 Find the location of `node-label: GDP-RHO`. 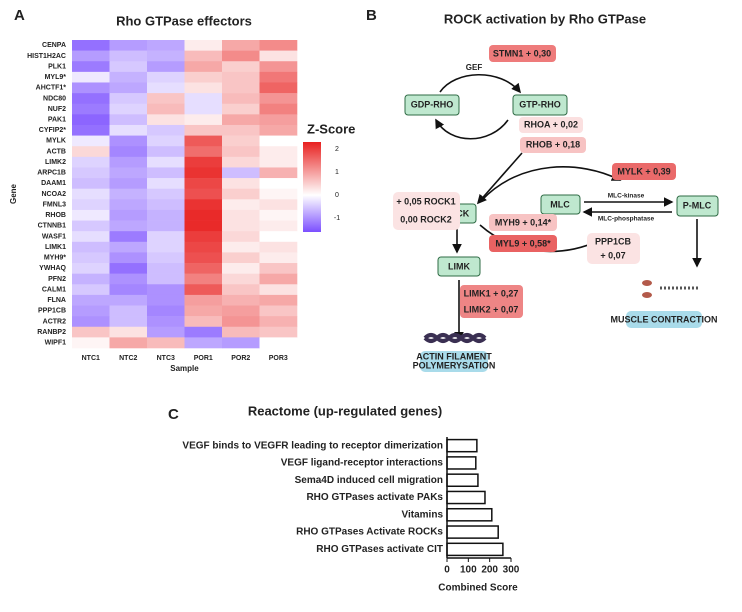

node-label: GDP-RHO is located at coordinates (432, 104).